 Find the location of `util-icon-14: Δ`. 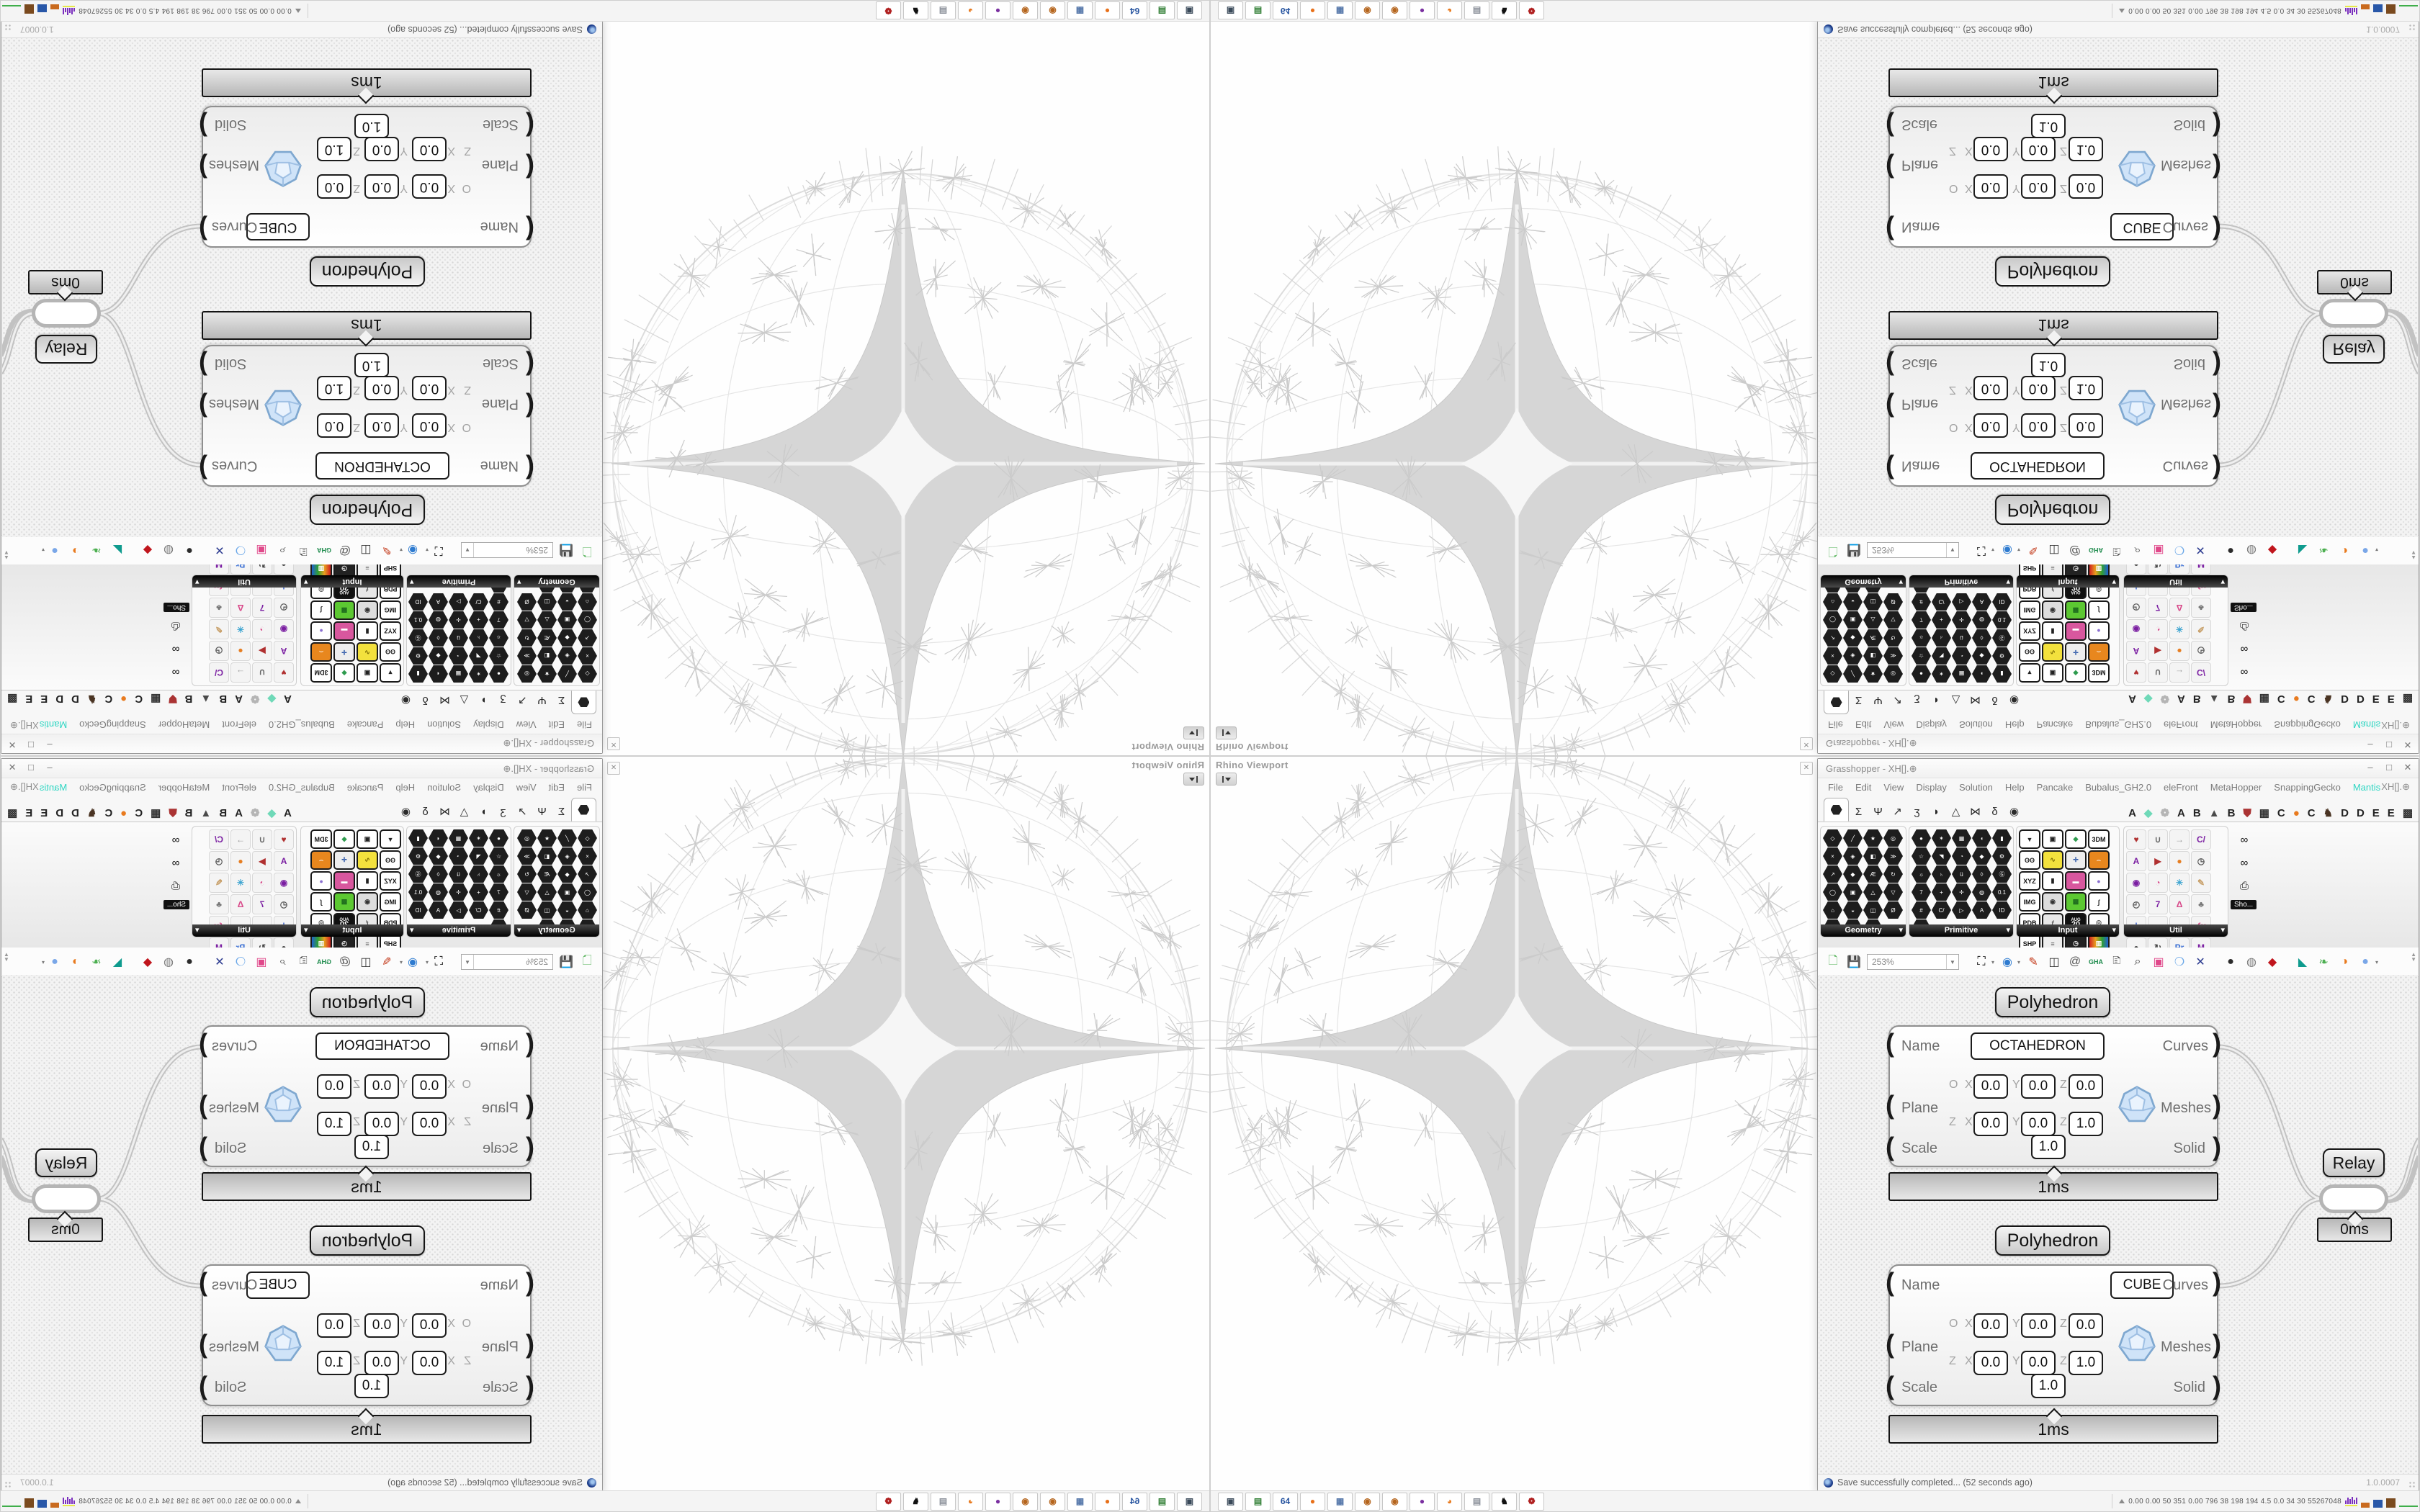

util-icon-14: Δ is located at coordinates (2179, 608).